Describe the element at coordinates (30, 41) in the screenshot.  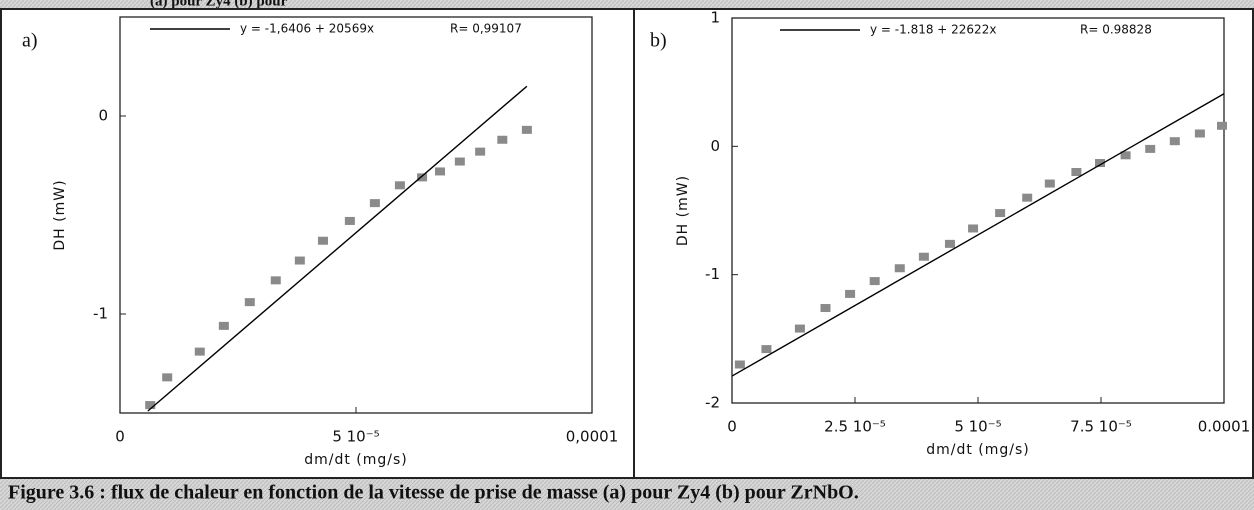
I see `panel-label: a)` at that location.